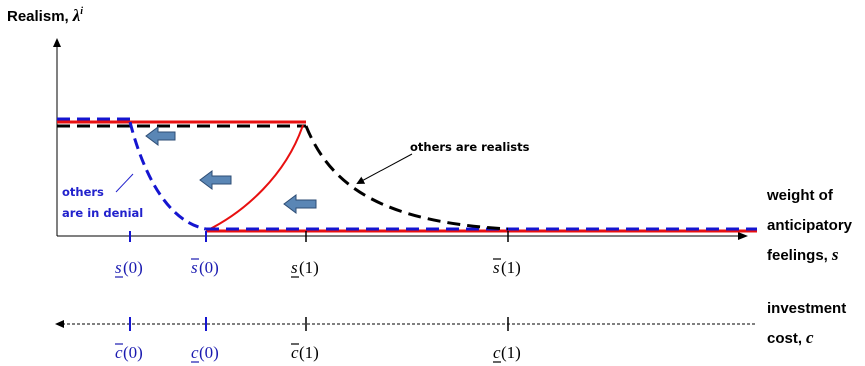  What do you see at coordinates (496, 267) in the screenshot?
I see `s-tick-letter-4: s` at bounding box center [496, 267].